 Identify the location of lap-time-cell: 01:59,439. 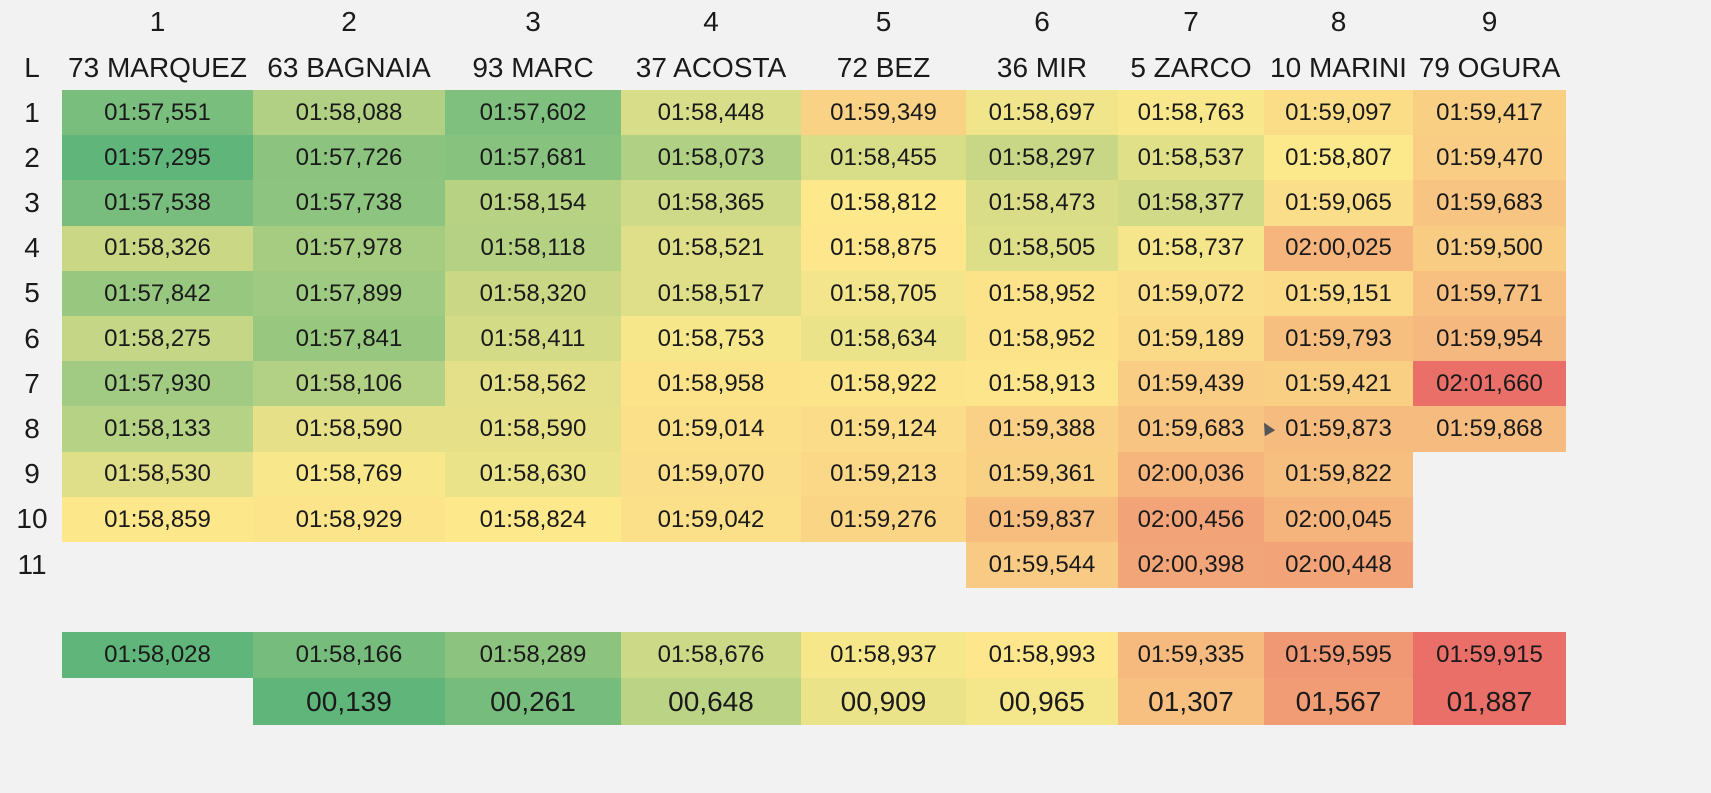
(1191, 384).